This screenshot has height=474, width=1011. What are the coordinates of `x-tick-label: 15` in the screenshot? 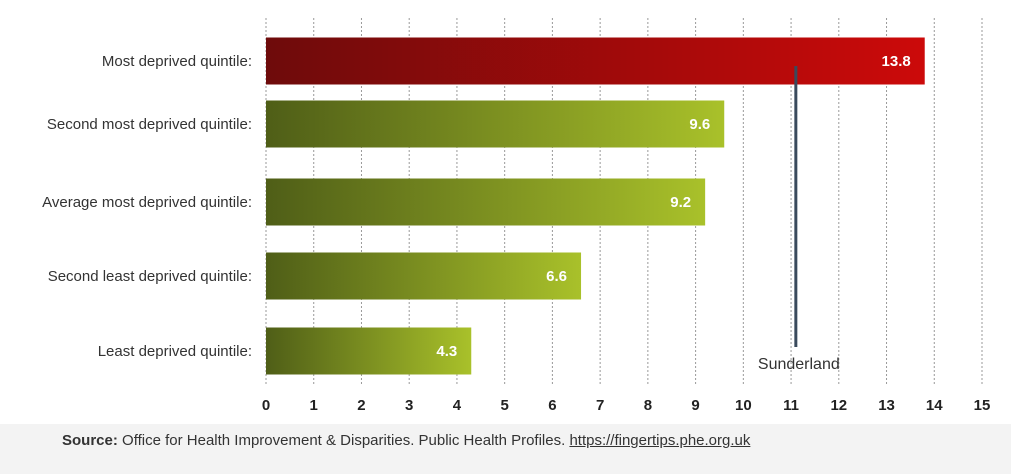 It's located at (982, 405).